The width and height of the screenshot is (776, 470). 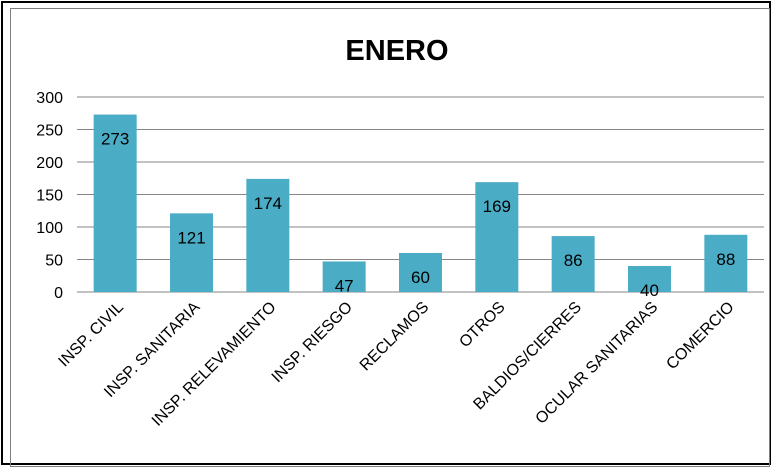 What do you see at coordinates (58, 293) in the screenshot?
I see `y-tick-label: 0` at bounding box center [58, 293].